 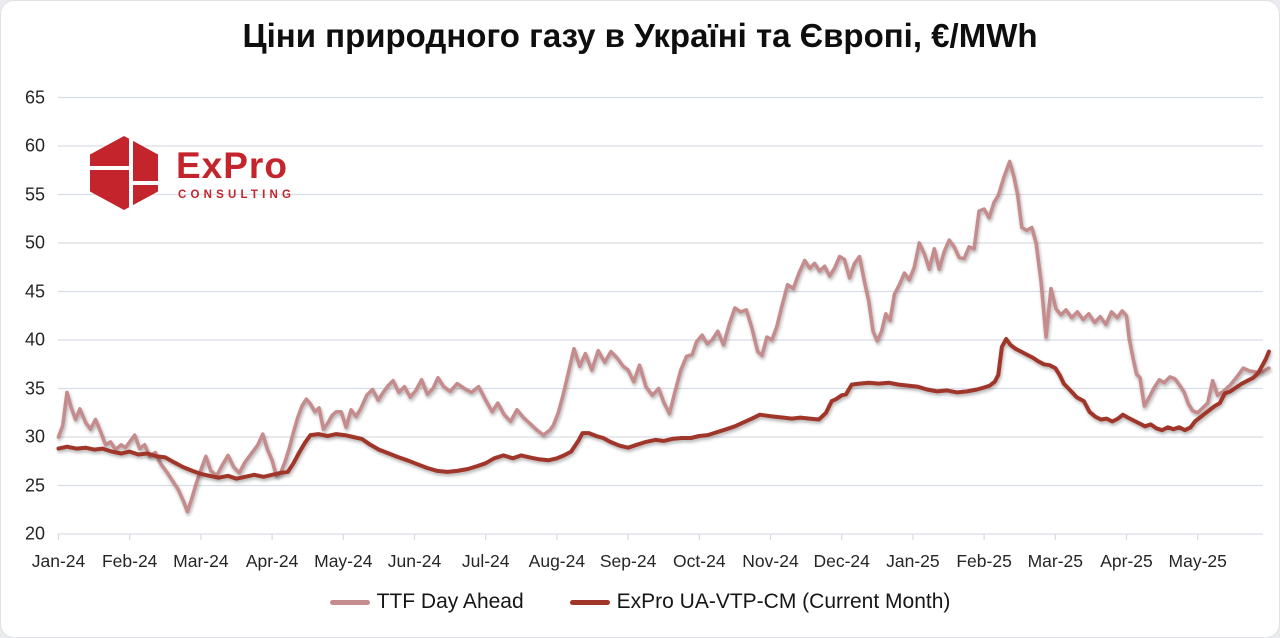 What do you see at coordinates (34, 388) in the screenshot?
I see `y-tick-label: 35` at bounding box center [34, 388].